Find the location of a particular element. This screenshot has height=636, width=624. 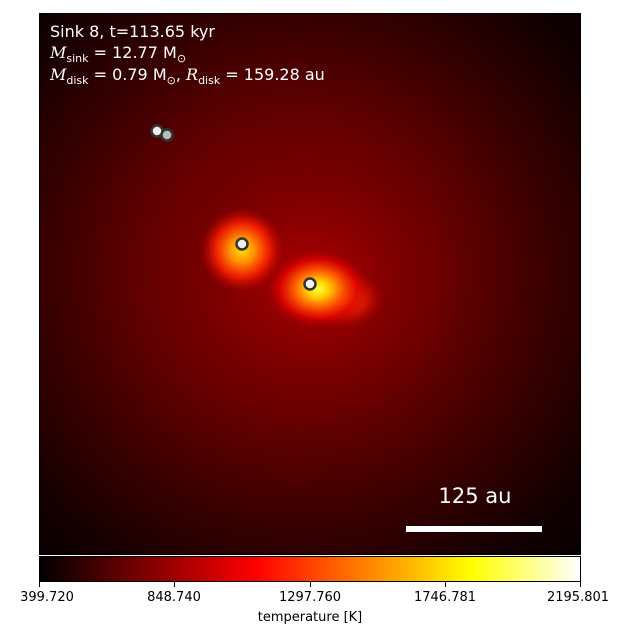

sink-marker-secondary is located at coordinates (242, 244).